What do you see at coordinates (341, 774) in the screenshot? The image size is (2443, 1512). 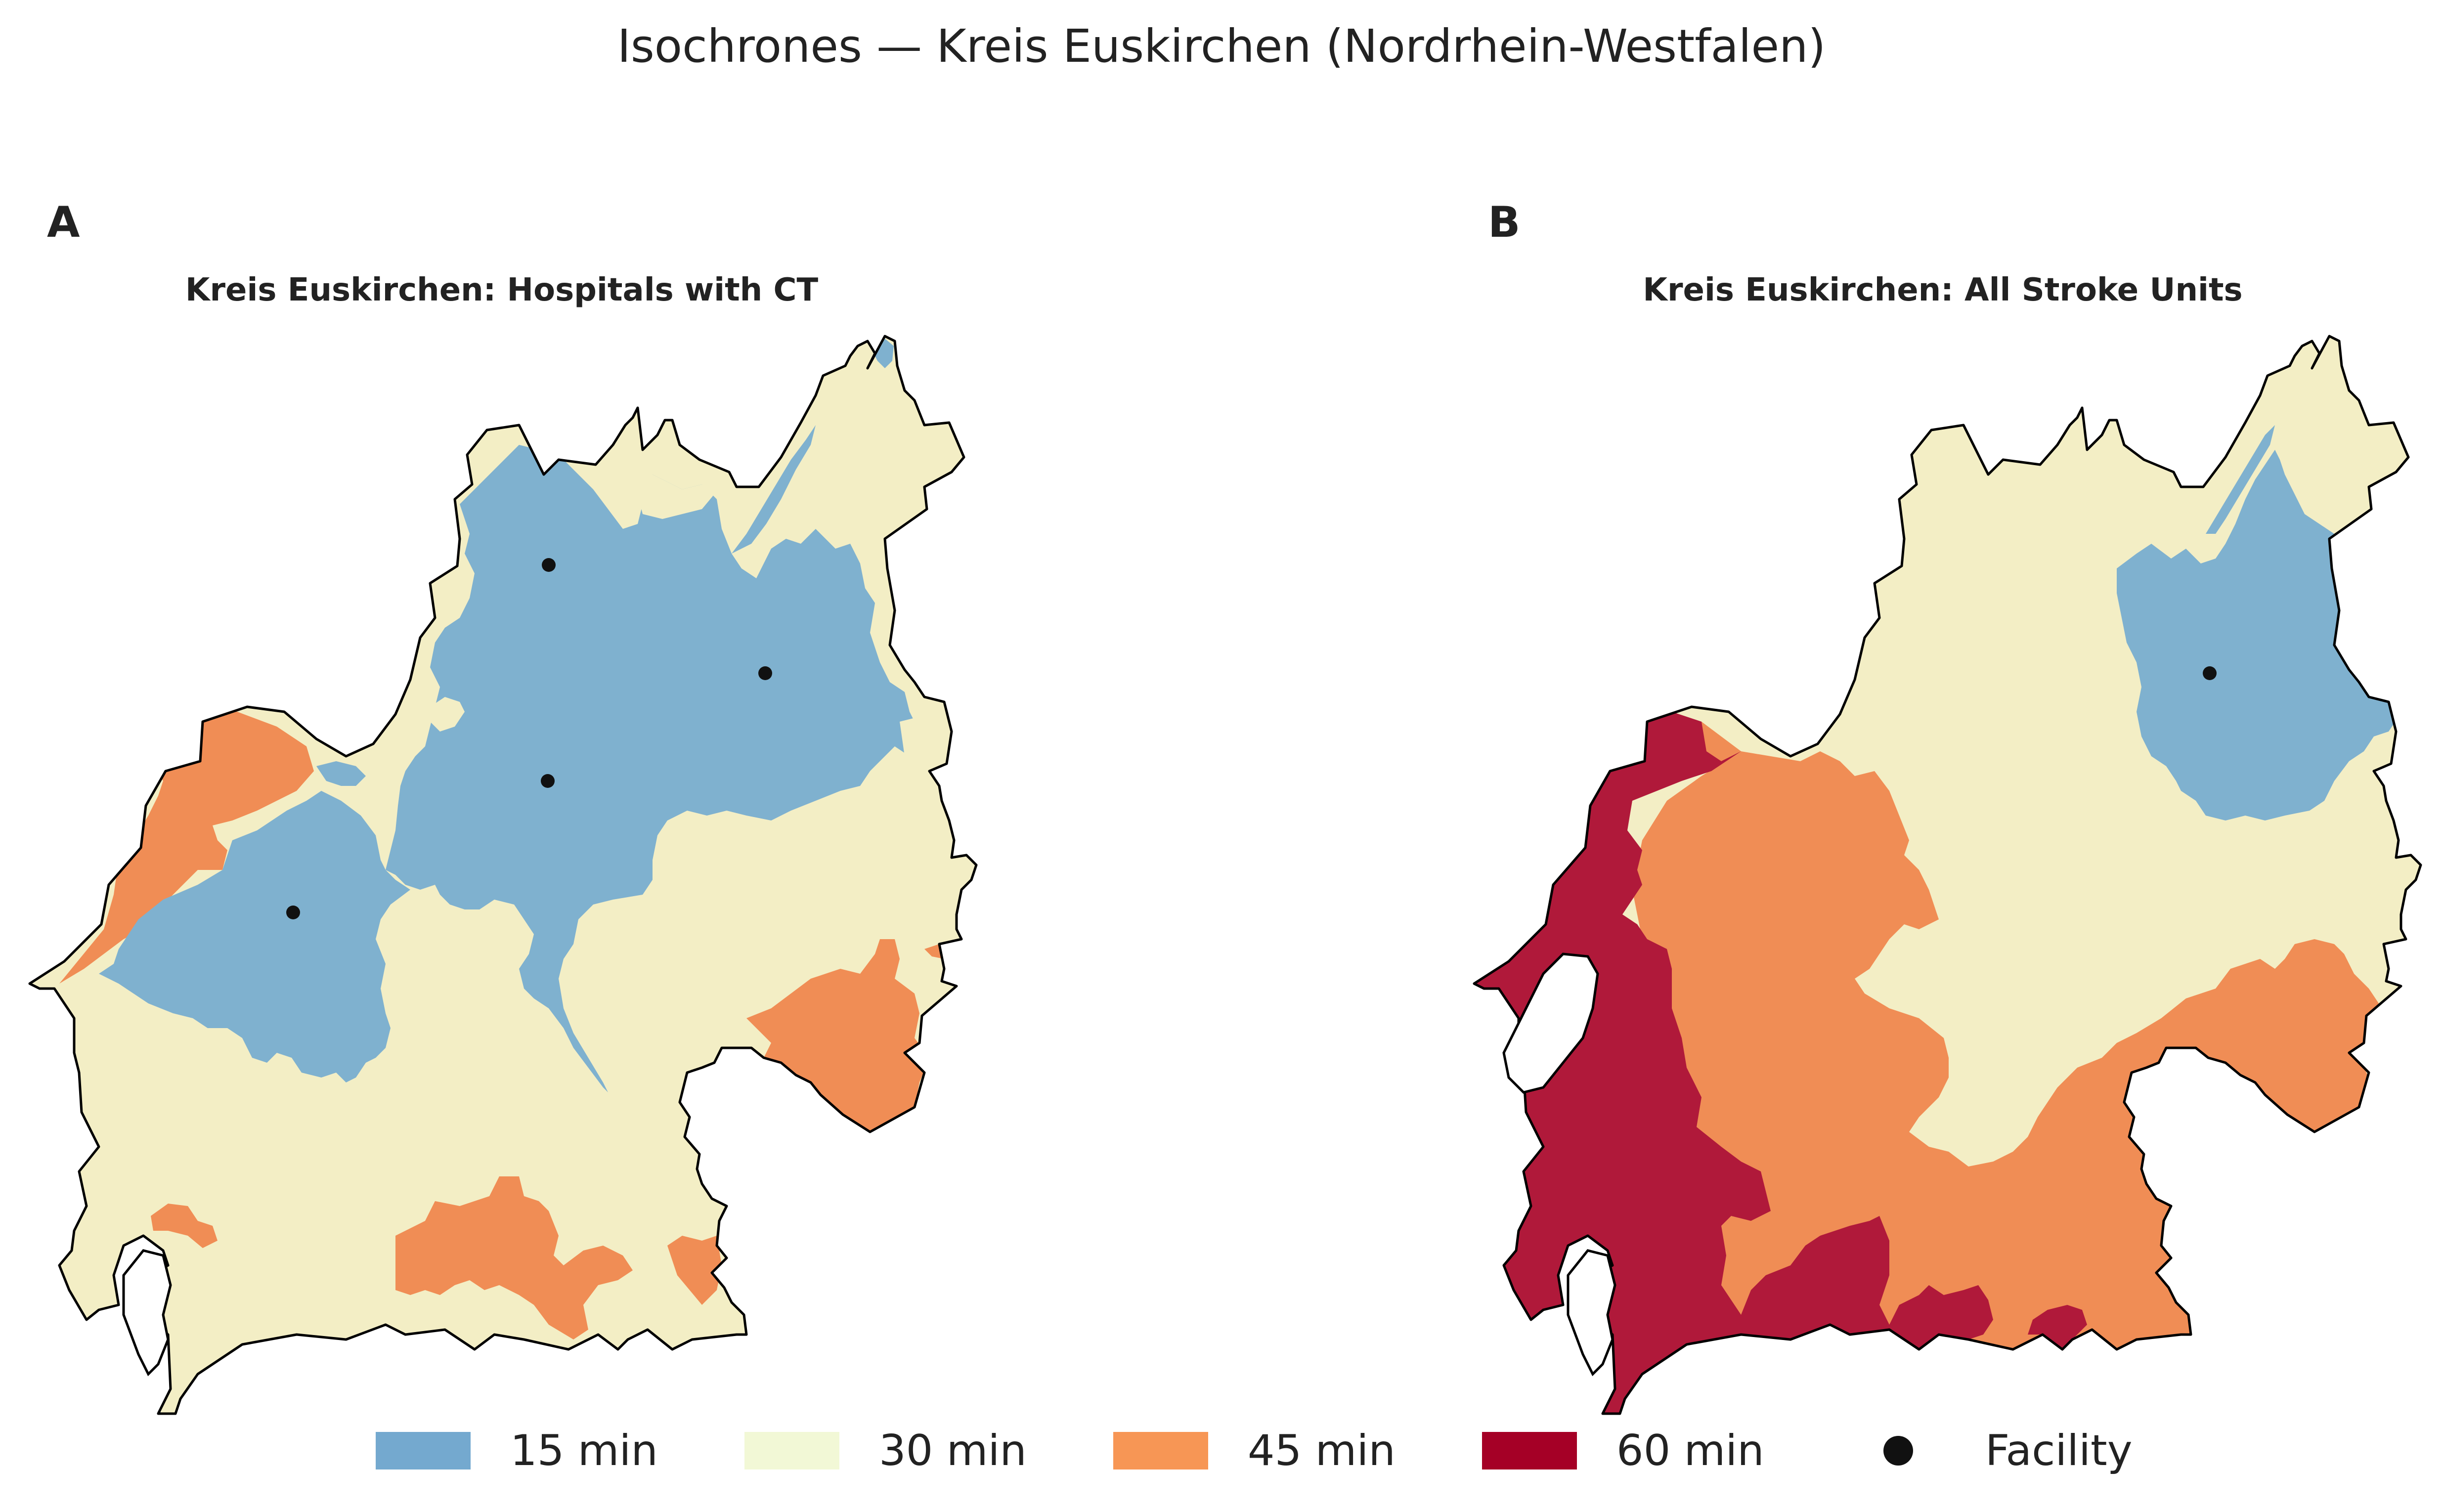 I see `isochrone-15min-a-nw-strip` at bounding box center [341, 774].